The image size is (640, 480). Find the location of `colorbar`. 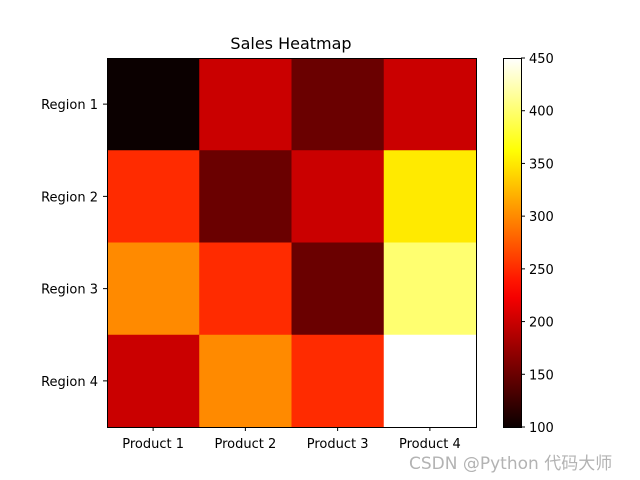

colorbar is located at coordinates (512, 242).